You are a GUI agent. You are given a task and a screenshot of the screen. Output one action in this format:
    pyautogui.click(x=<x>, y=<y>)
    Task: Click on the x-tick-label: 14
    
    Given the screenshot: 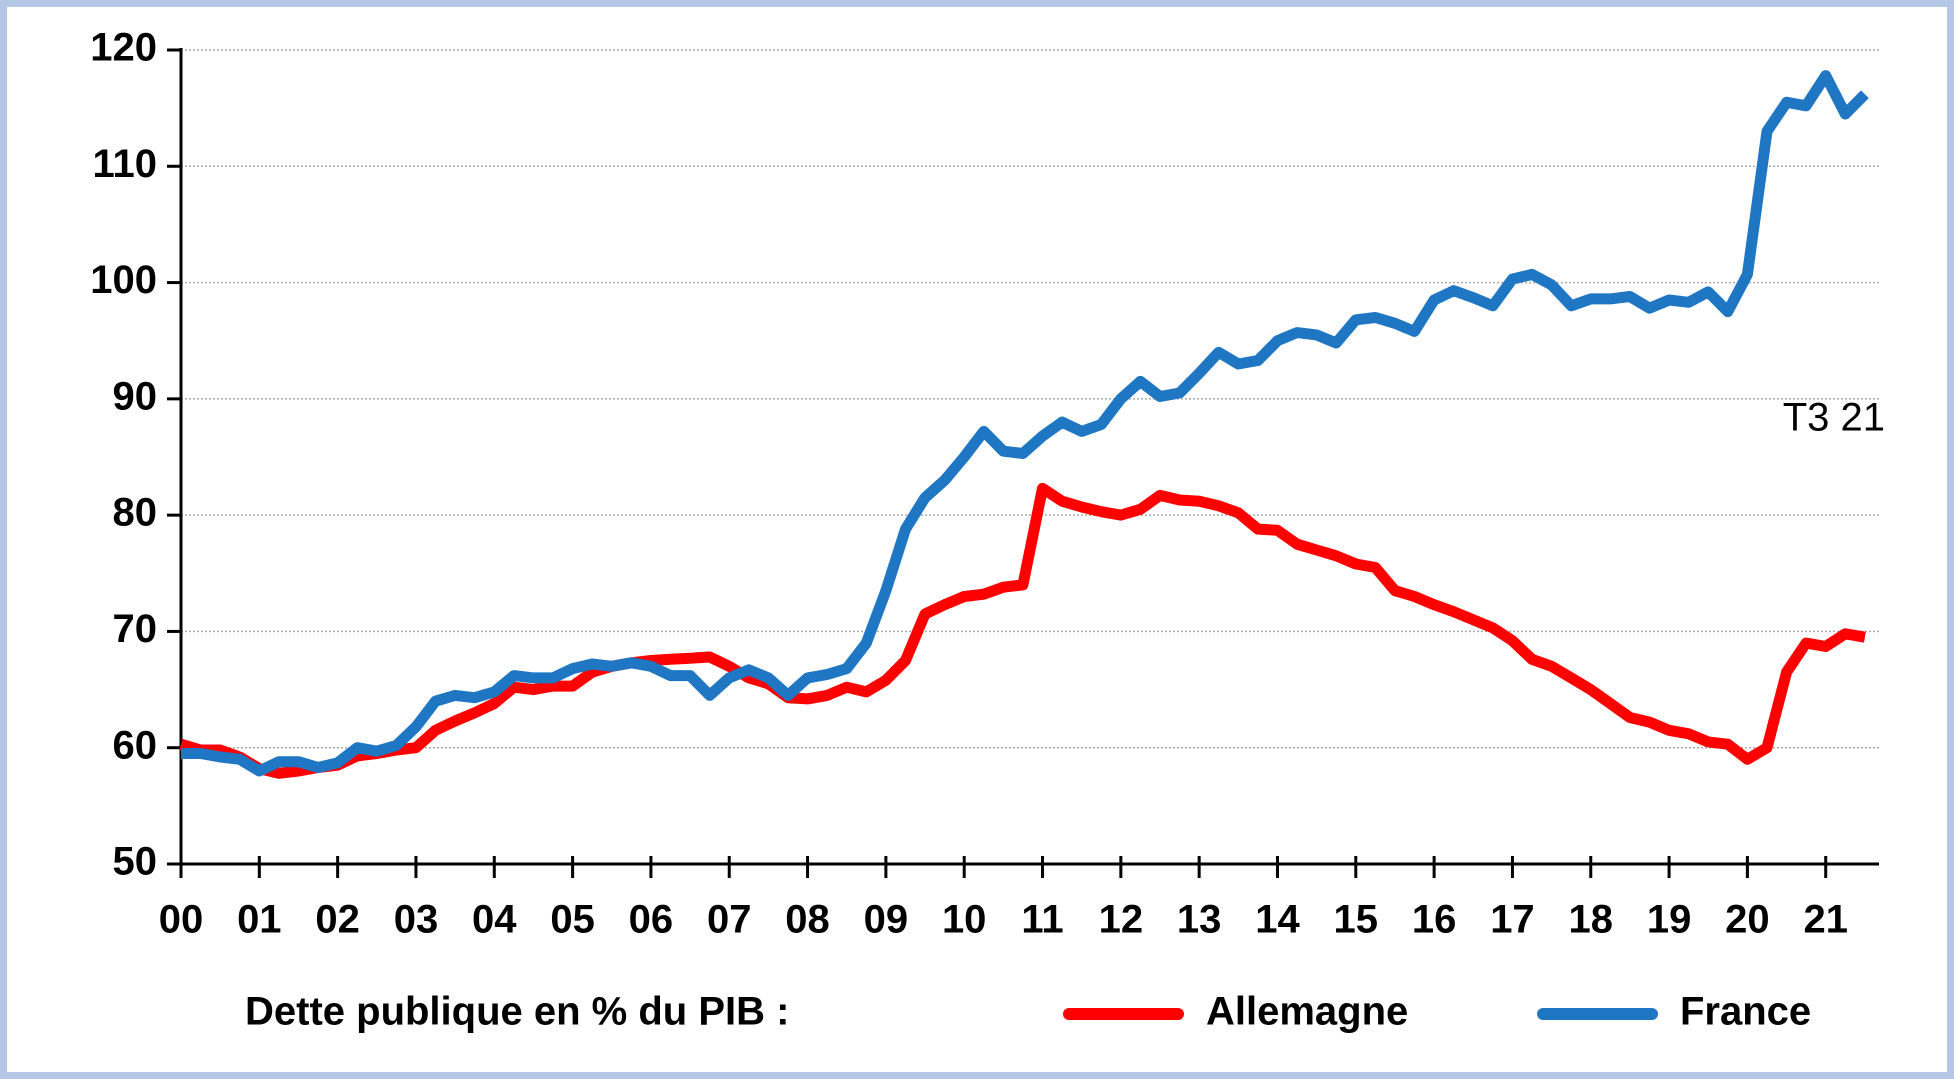 What is the action you would take?
    pyautogui.click(x=1277, y=920)
    